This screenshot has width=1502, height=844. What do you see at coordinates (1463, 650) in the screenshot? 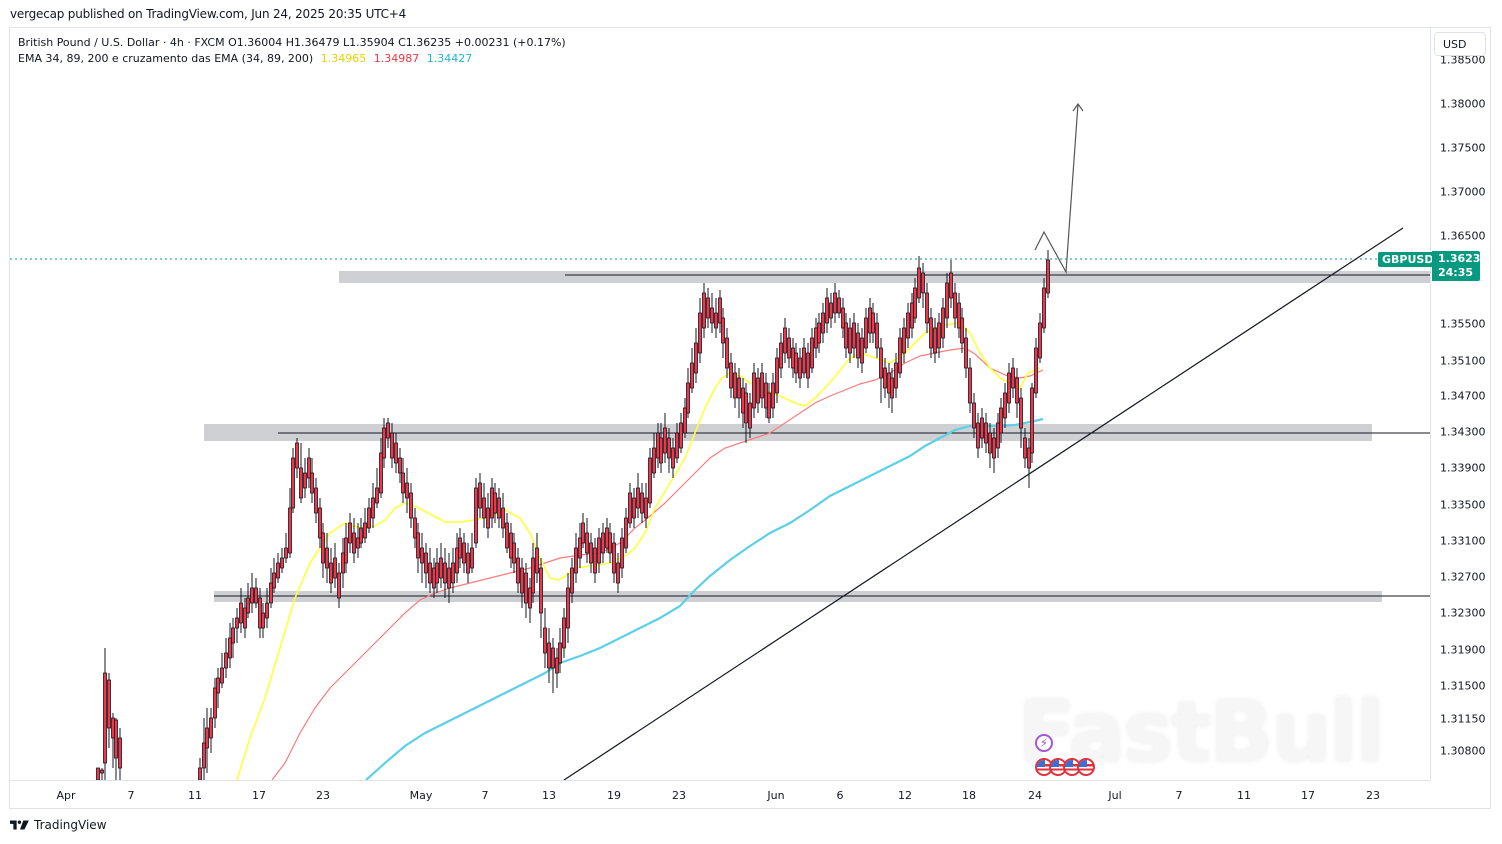
I see `price-tick: 1.31900` at bounding box center [1463, 650].